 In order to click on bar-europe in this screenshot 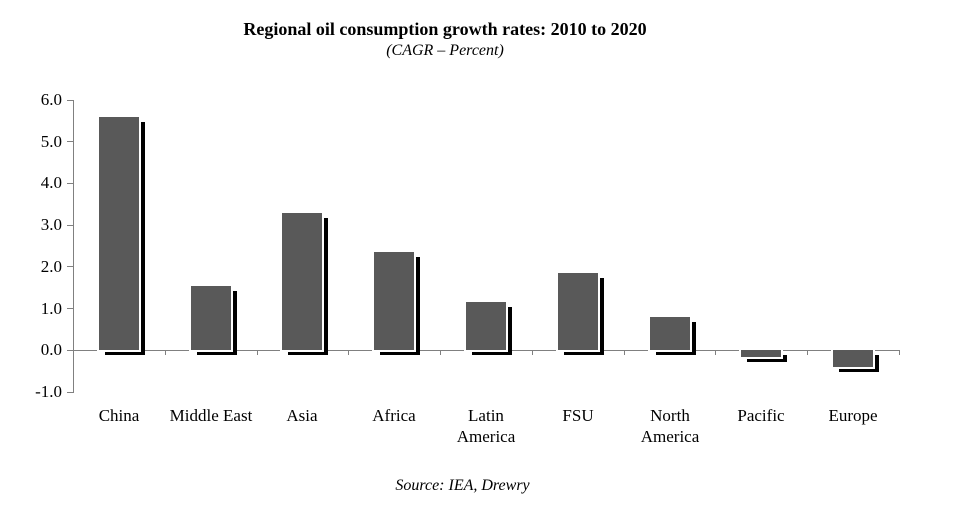, I will do `click(853, 358)`.